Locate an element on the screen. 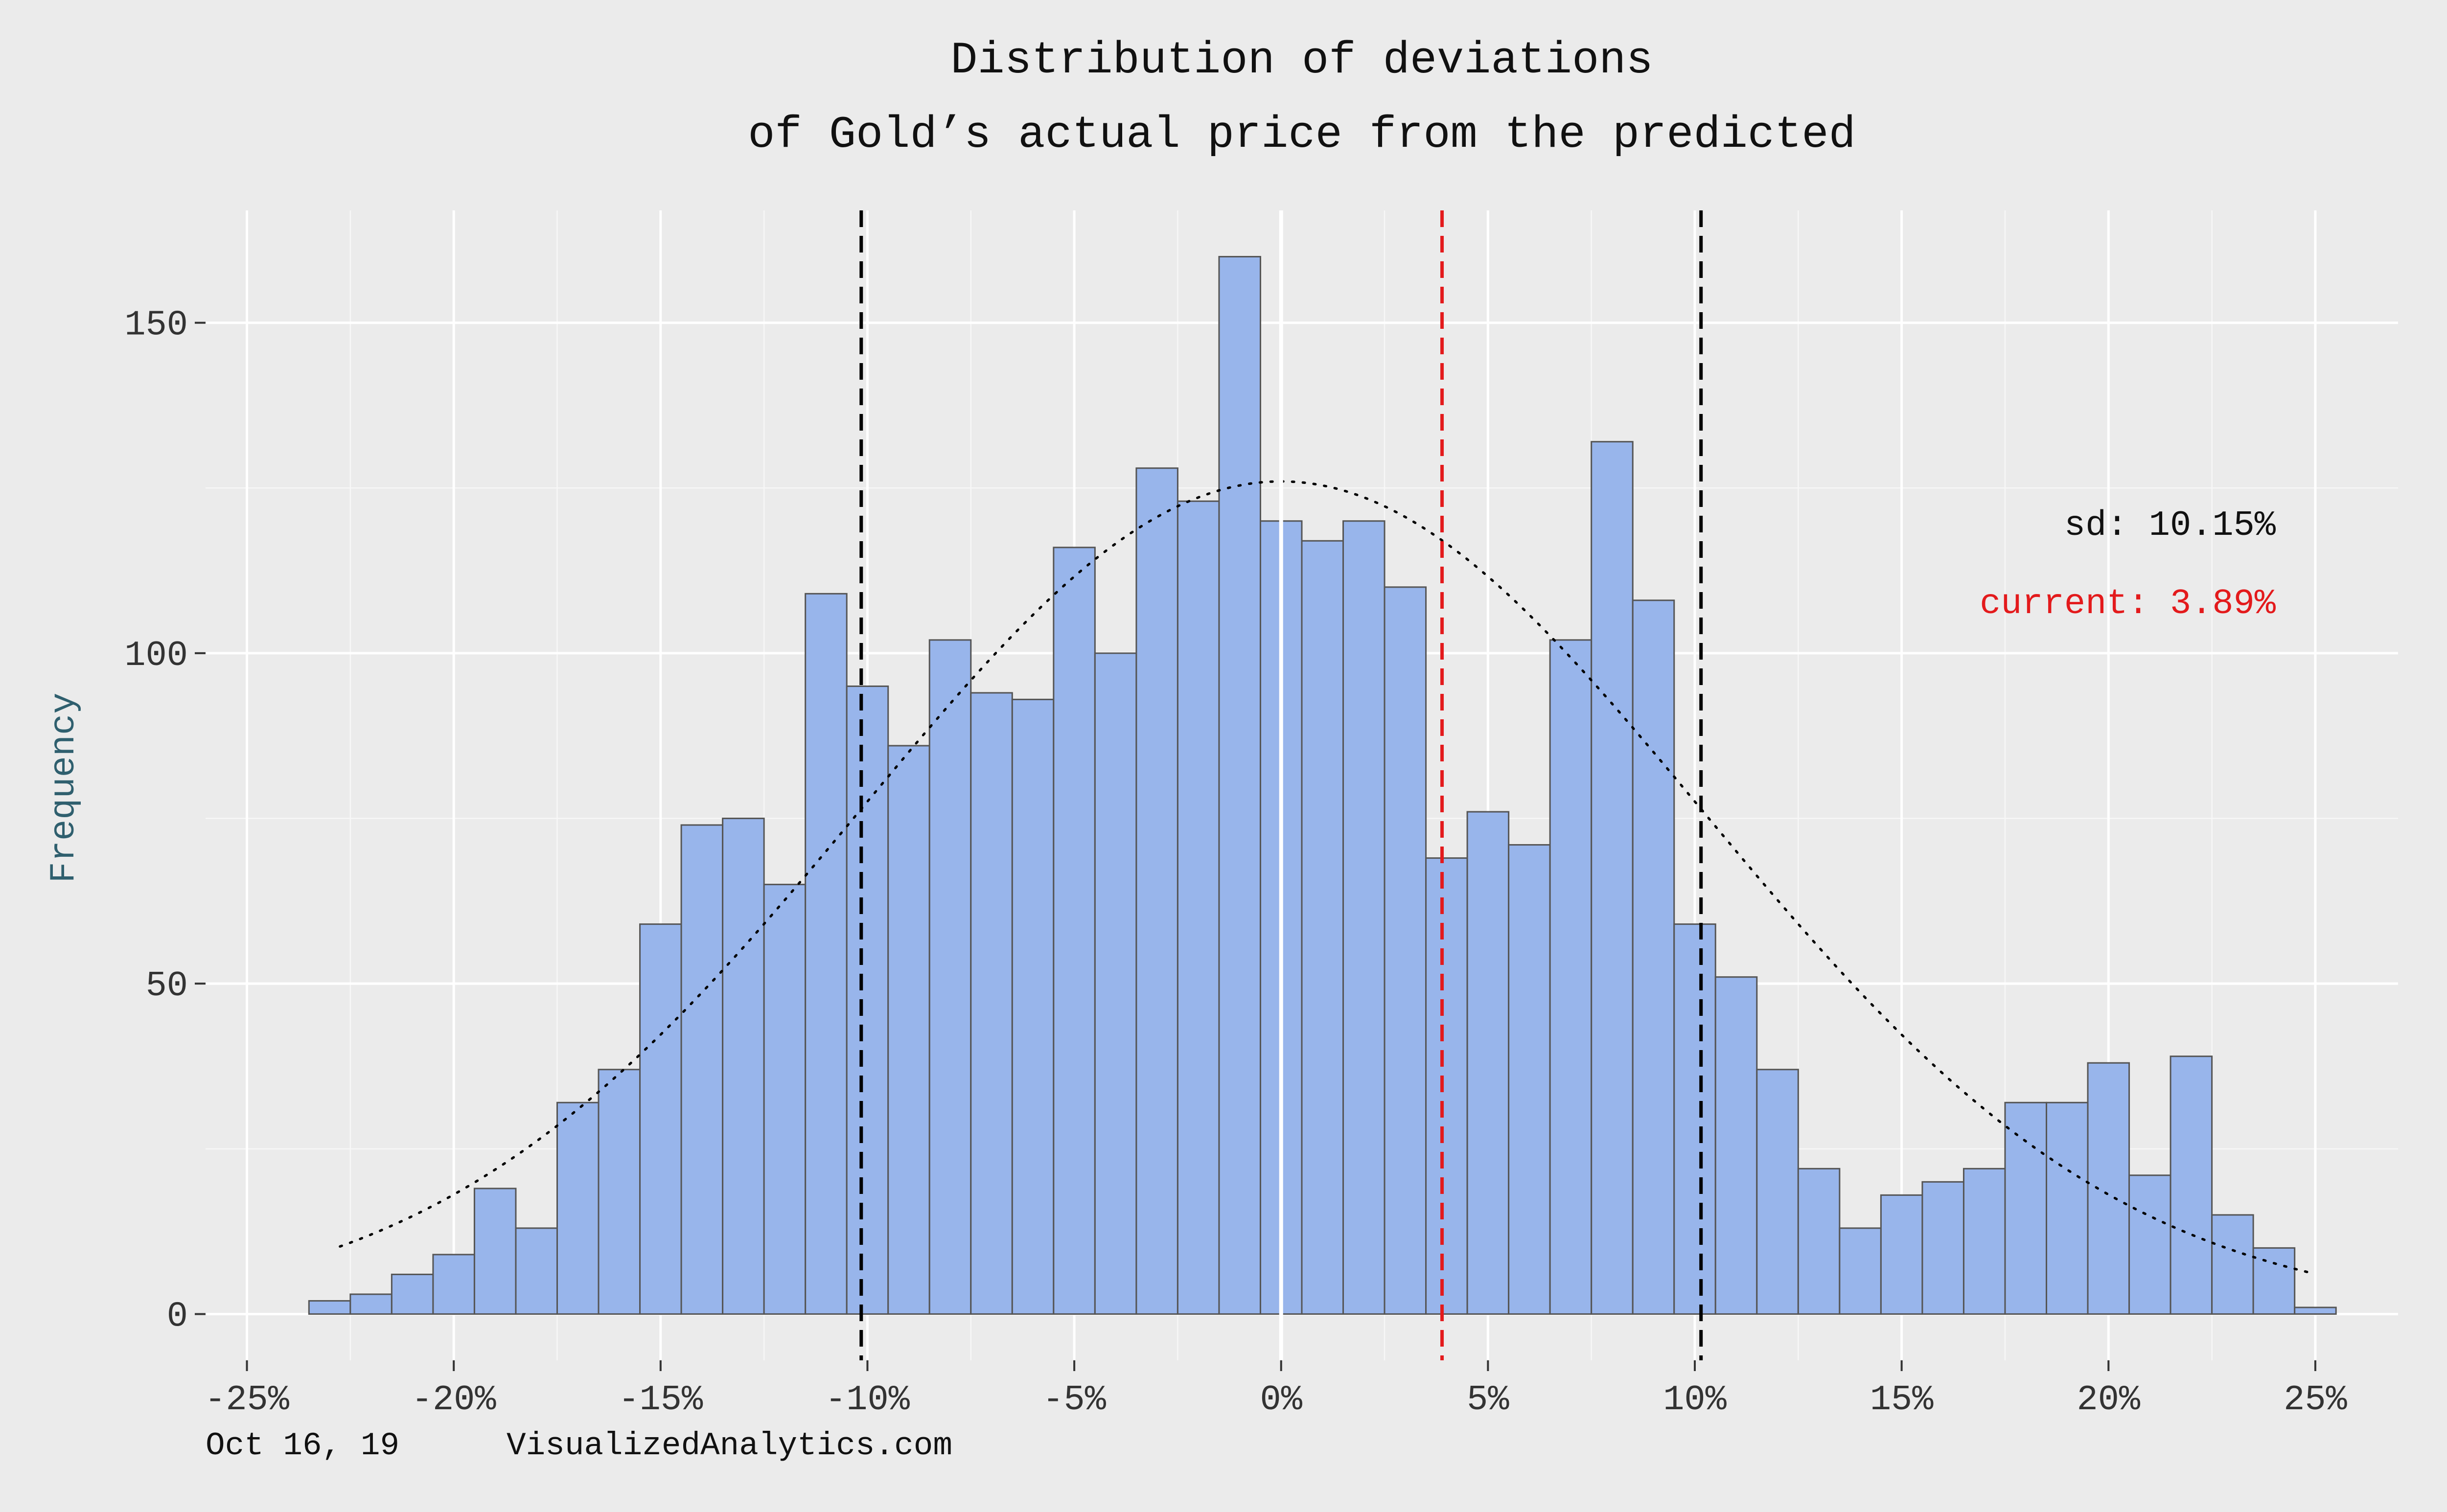 This screenshot has height=1512, width=2447. x-tick-label: 10% is located at coordinates (1695, 1400).